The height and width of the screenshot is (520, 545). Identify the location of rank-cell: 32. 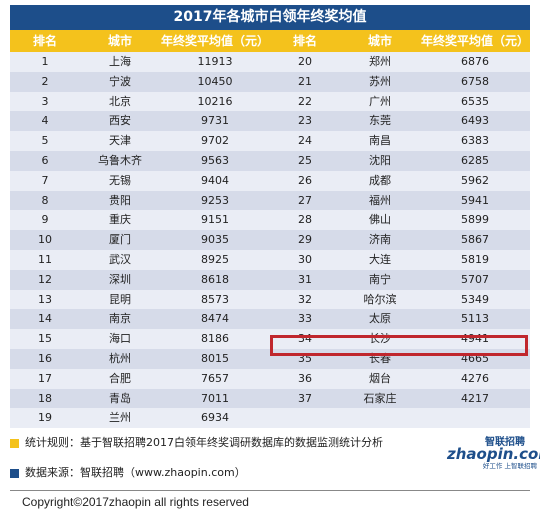
(305, 299).